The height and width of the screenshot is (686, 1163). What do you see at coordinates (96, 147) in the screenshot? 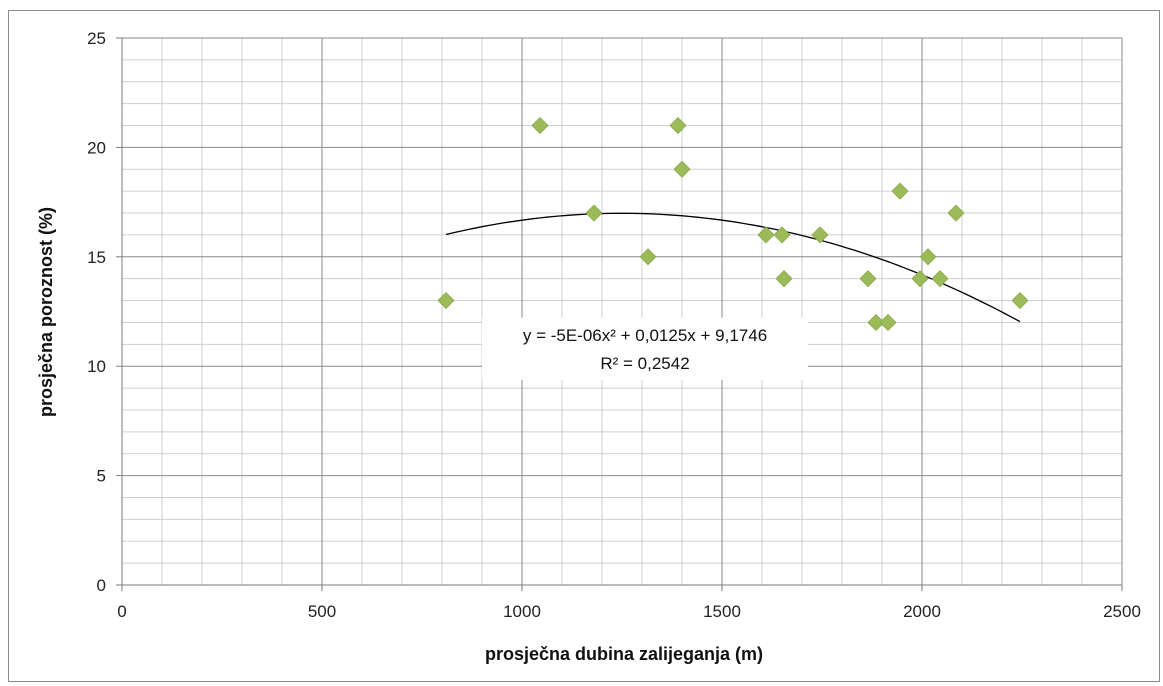
I see `y-tick-label: 20` at bounding box center [96, 147].